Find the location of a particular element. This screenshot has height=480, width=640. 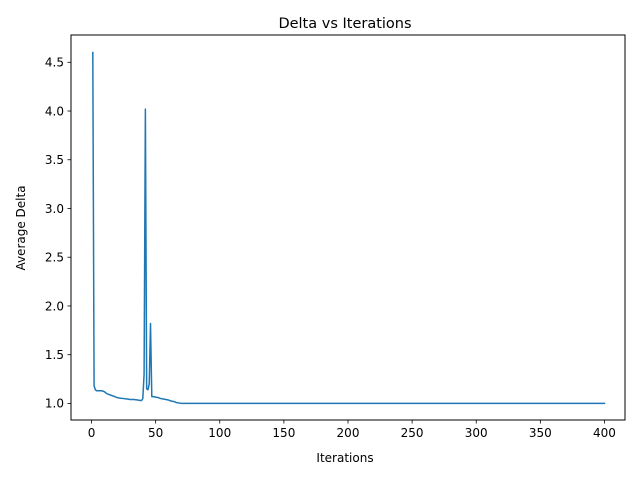

x-axis-label: Iterations is located at coordinates (344, 458).